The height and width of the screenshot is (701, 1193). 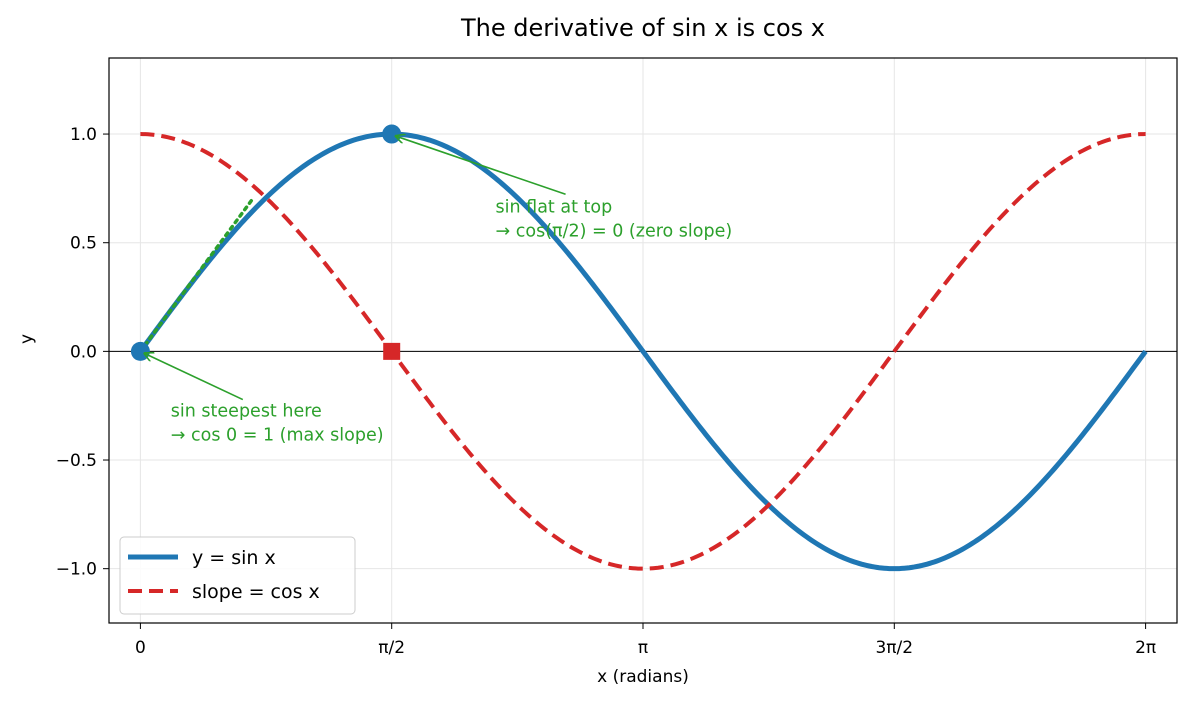 I want to click on annotation-1-line-1: → cos(π/2) = 0 (zero slope), so click(x=614, y=231).